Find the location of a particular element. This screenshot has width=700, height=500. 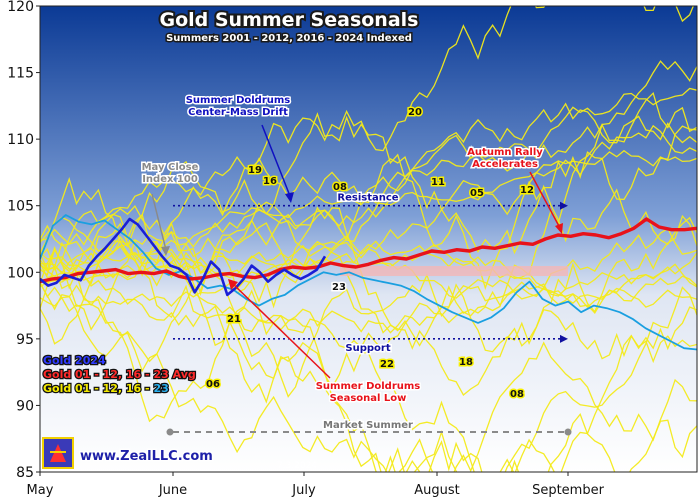

year-label-19-1: 19 is located at coordinates (255, 170).